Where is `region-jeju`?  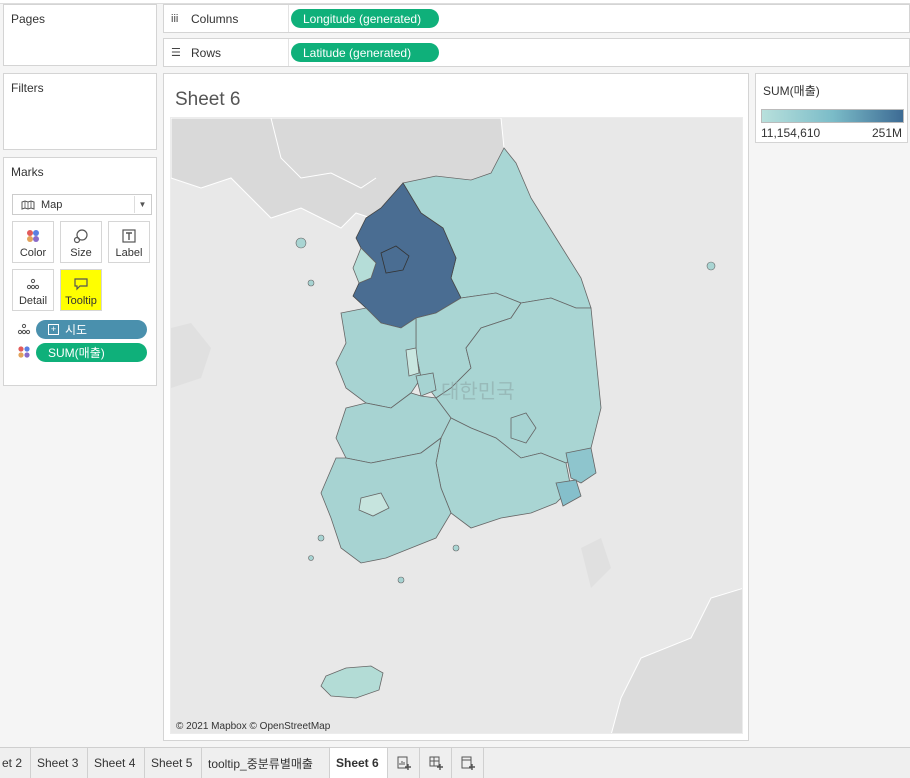 region-jeju is located at coordinates (352, 682).